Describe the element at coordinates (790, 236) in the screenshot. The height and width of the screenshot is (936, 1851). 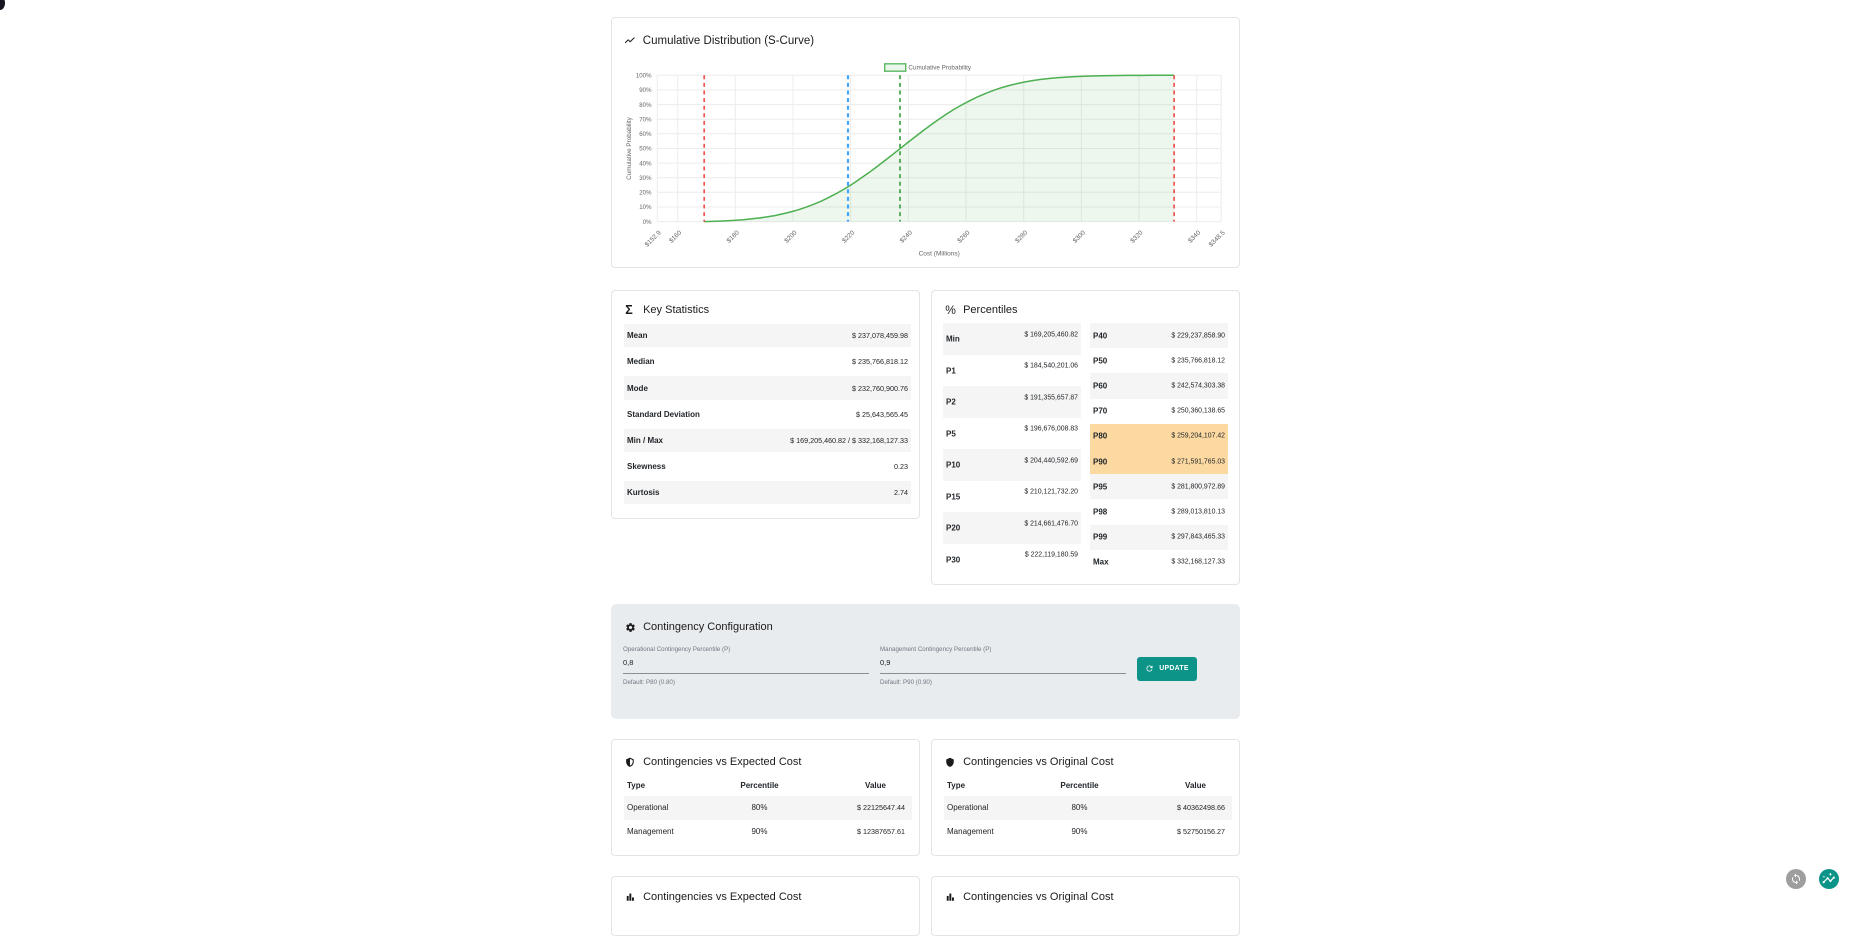
I see `svg-text: $200` at that location.